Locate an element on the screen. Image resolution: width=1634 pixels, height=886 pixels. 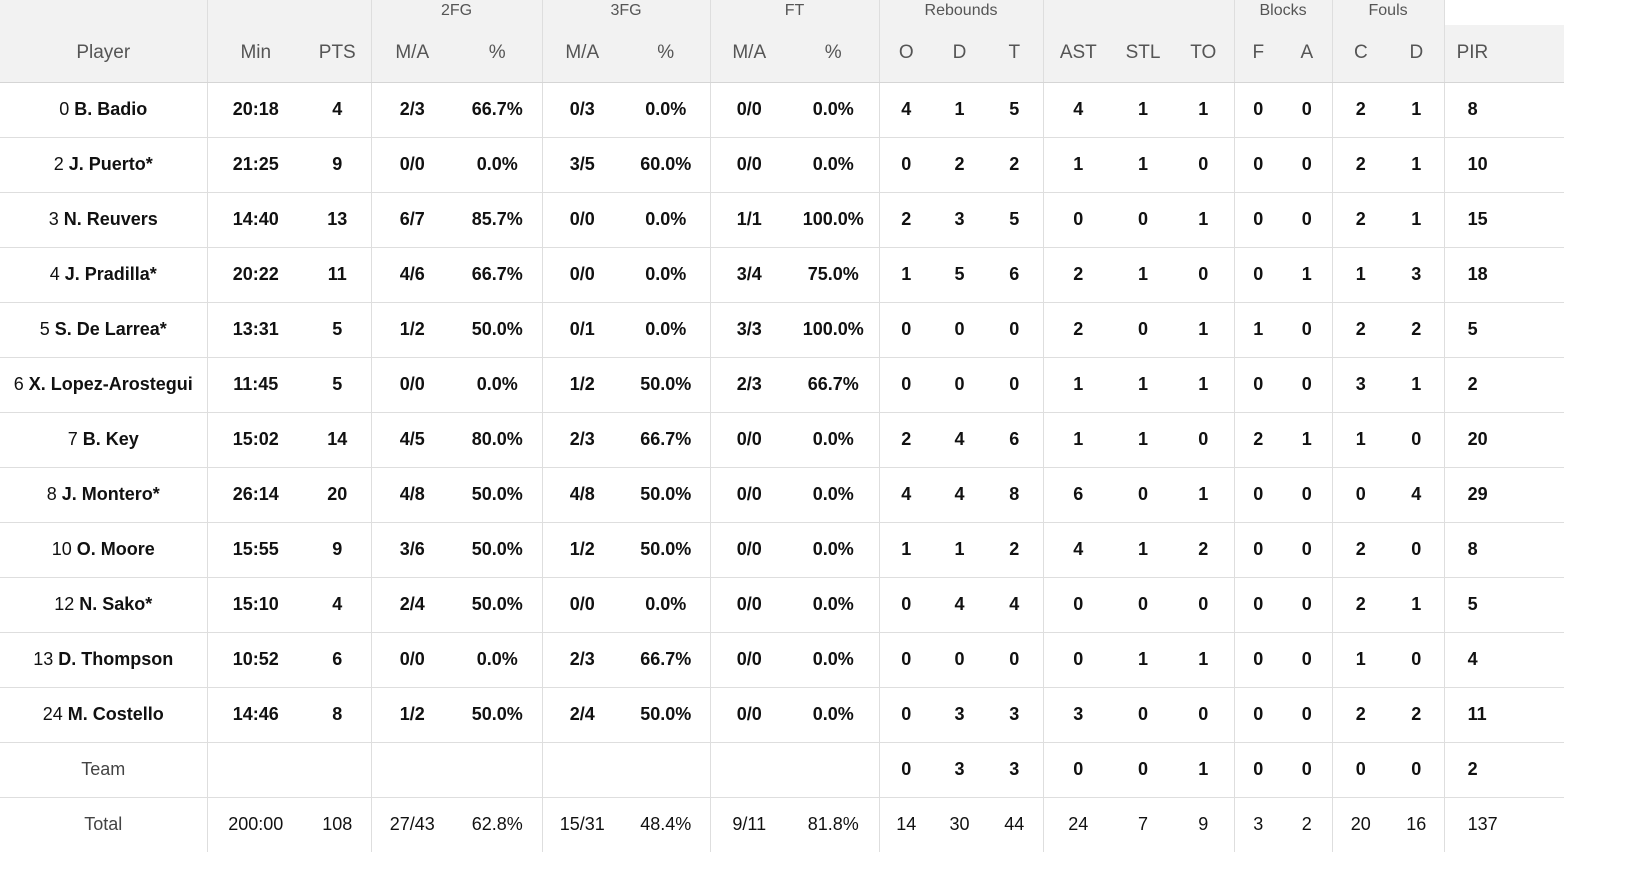
col-stl: STL is located at coordinates (1143, 54).